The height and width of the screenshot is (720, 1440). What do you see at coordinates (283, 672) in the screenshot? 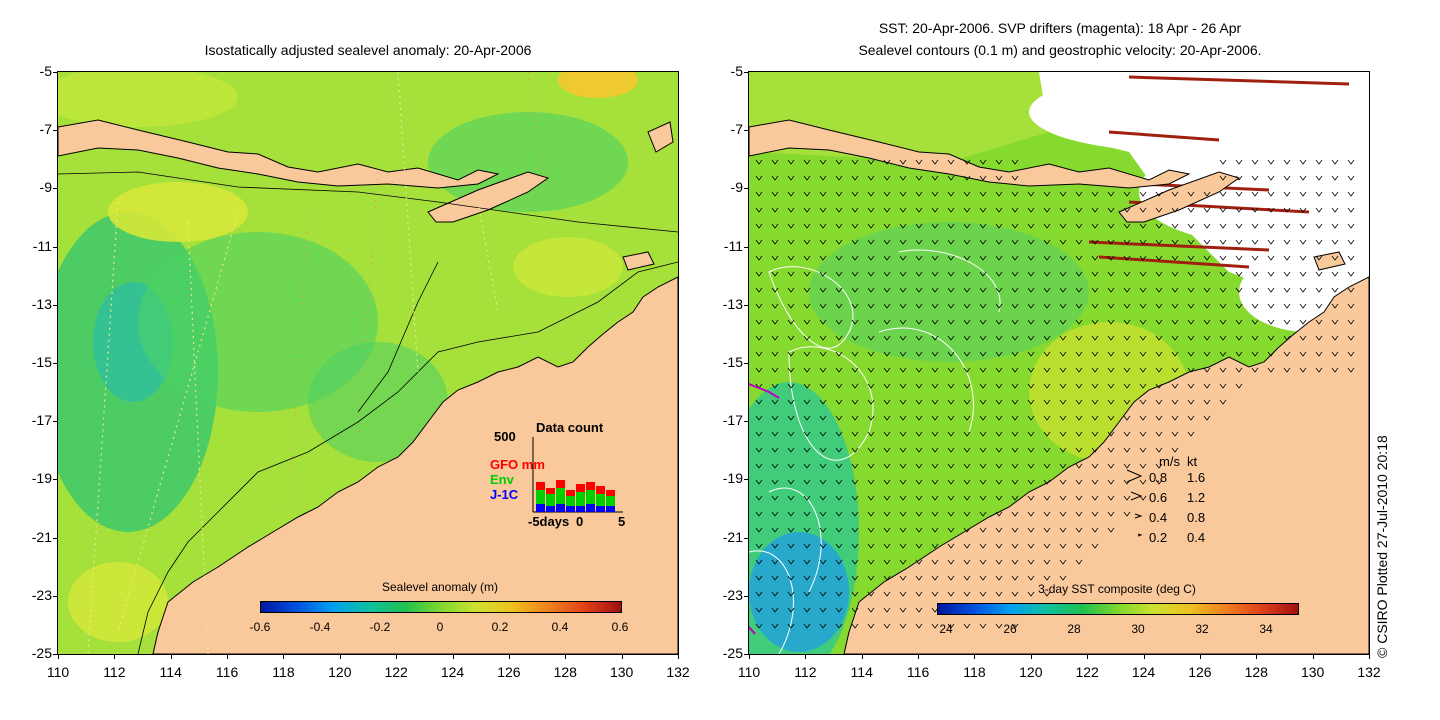
I see `longitude-tick-label: 118` at bounding box center [283, 672].